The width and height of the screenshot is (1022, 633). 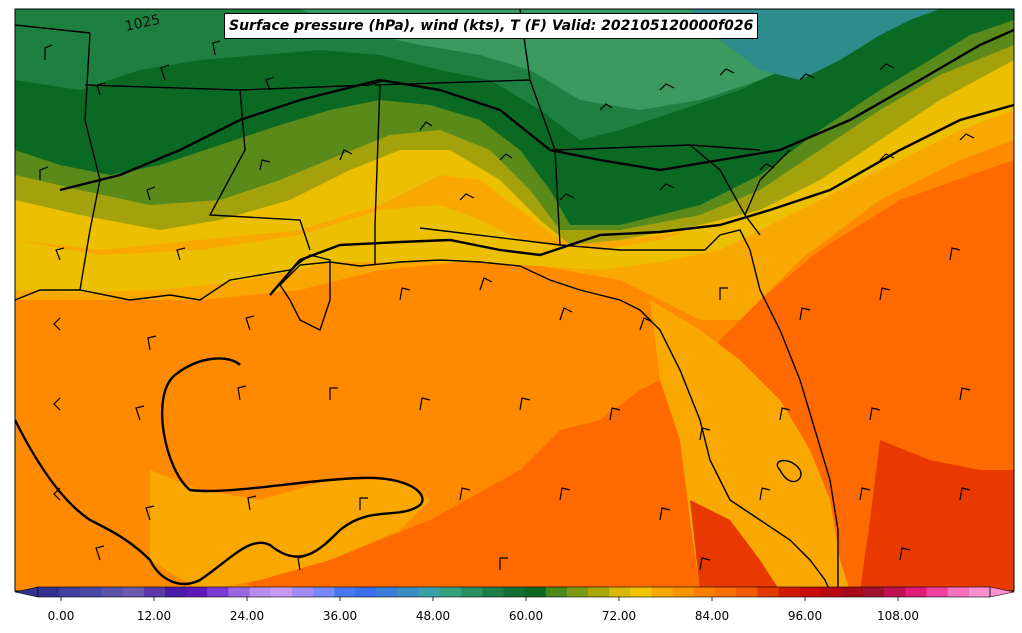 What do you see at coordinates (247, 616) in the screenshot?
I see `colorbar-tick-label: 24.00` at bounding box center [247, 616].